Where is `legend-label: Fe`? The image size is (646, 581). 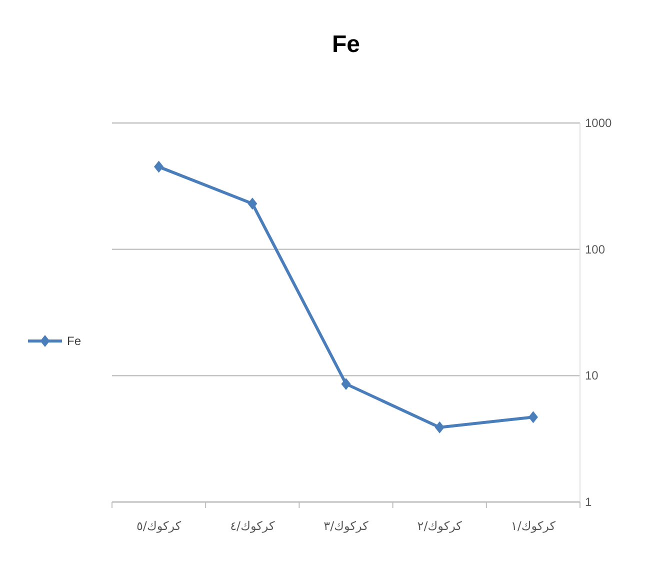
legend-label: Fe is located at coordinates (74, 341).